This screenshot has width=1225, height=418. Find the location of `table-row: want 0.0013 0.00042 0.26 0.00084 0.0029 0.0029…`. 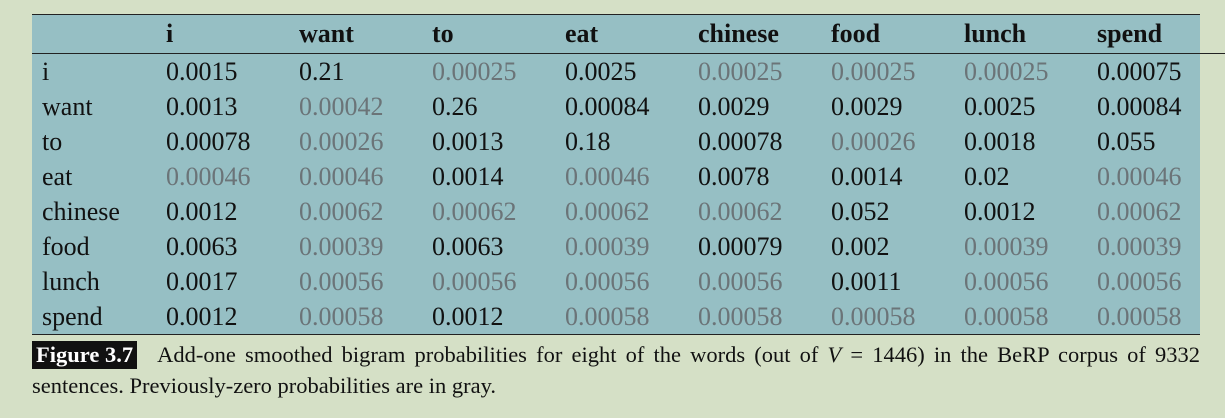

table-row: want 0.0013 0.00042 0.26 0.00084 0.0029 0.0029… is located at coordinates (628, 106).